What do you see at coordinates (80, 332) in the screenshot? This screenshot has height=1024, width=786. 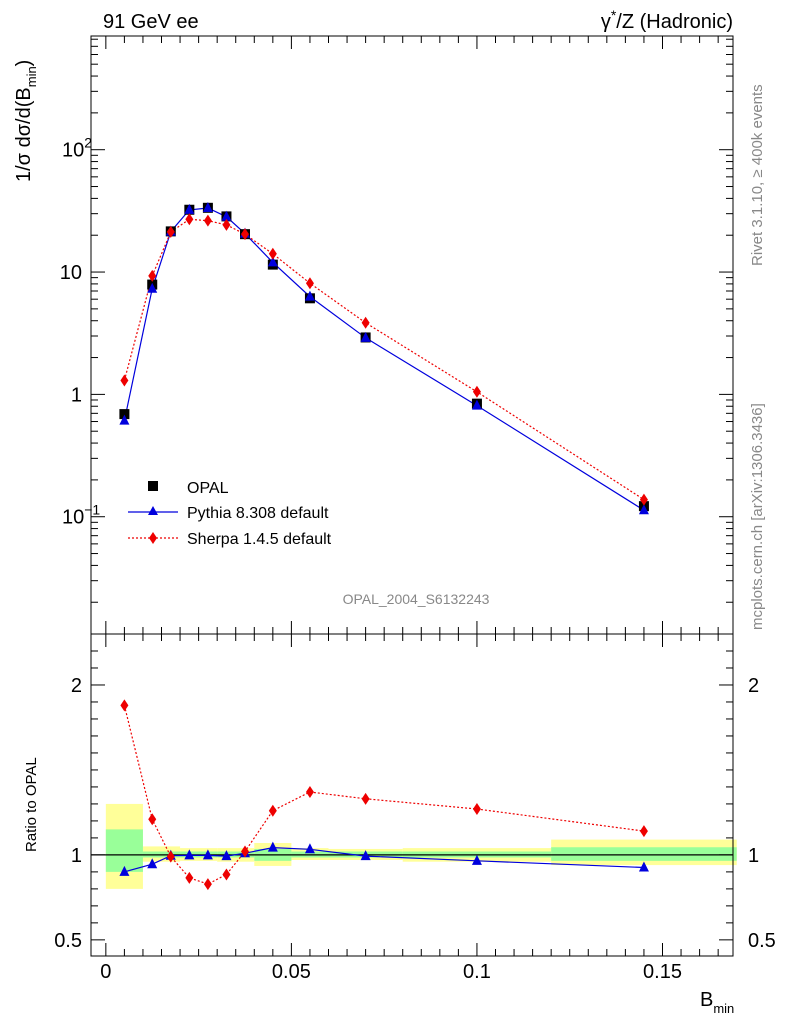 I see `main-y-tick-labels: 10⁻¹ 1 10 10²` at bounding box center [80, 332].